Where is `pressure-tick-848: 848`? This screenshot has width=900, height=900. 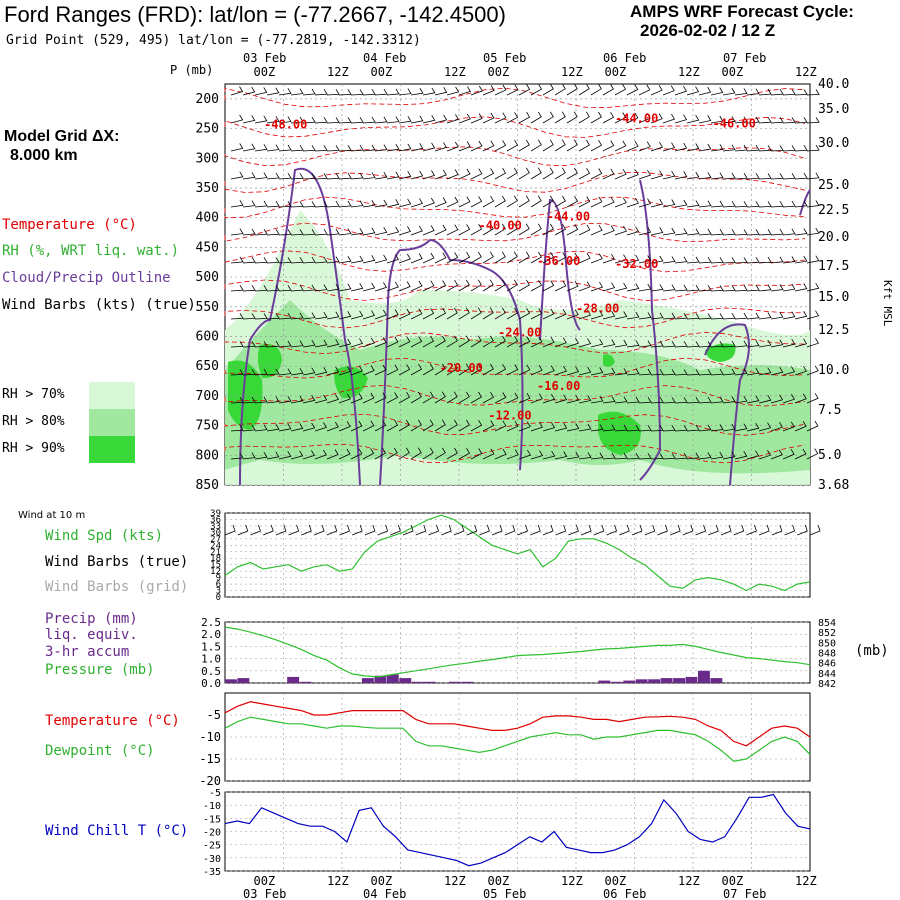
pressure-tick-848: 848 is located at coordinates (827, 654).